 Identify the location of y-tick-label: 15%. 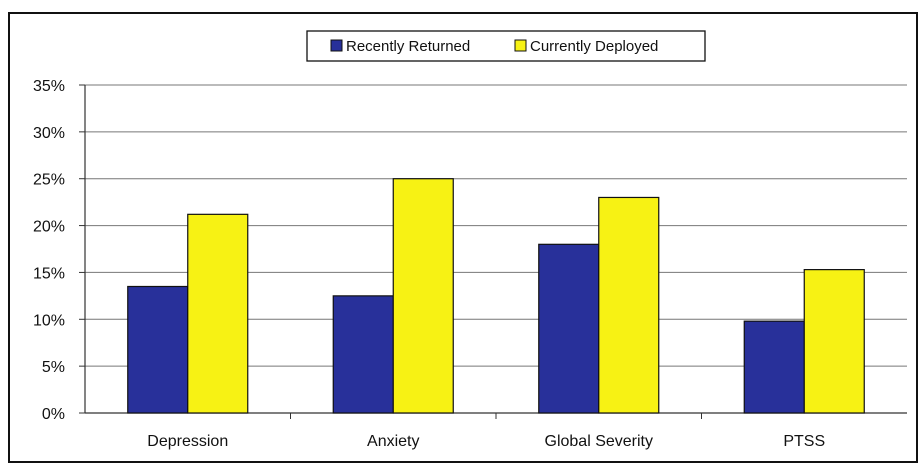
(49, 273).